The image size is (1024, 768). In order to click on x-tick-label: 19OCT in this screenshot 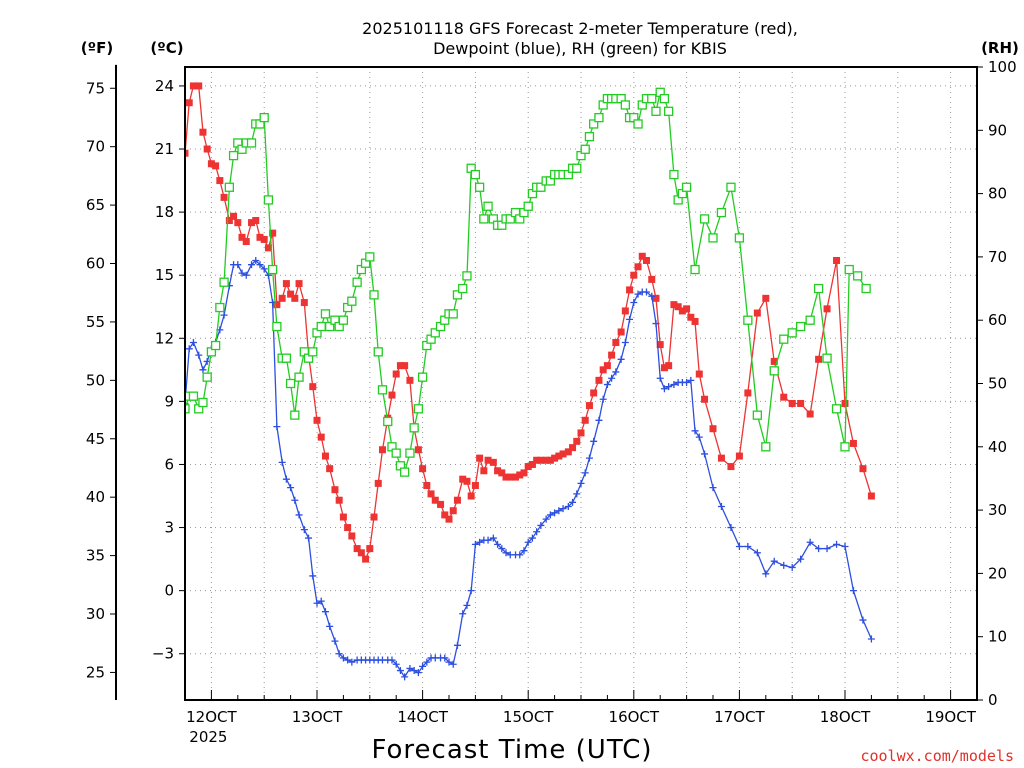, I will do `click(950, 717)`.